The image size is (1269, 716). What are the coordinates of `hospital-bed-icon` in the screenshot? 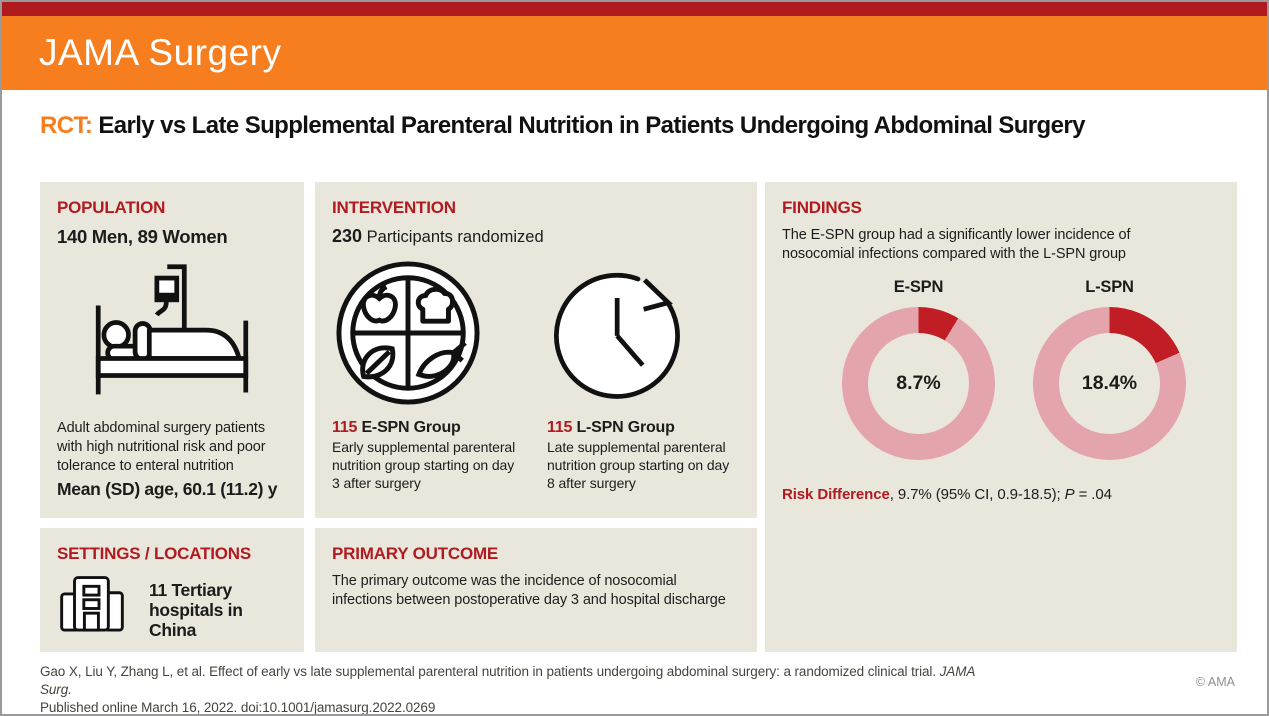 It's located at (172, 334).